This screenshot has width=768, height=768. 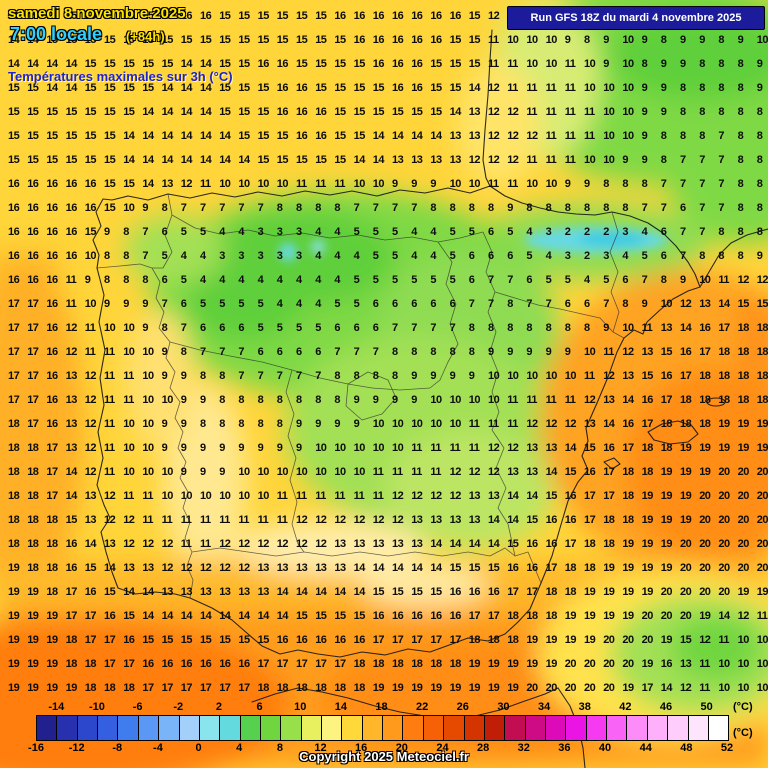 I want to click on grid-temp-value: 3, so click(x=606, y=256).